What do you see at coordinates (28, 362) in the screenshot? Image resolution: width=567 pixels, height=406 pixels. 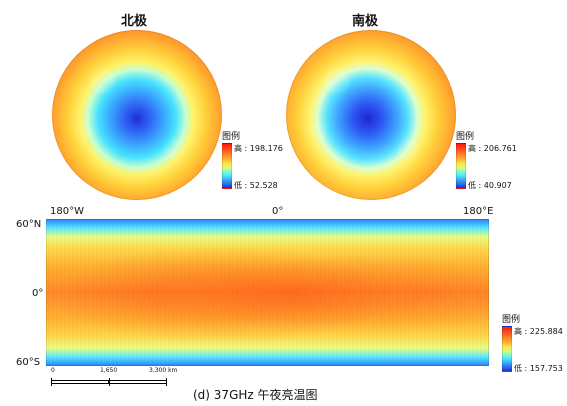 I see `lat-bottom-label: 60°S` at bounding box center [28, 362].